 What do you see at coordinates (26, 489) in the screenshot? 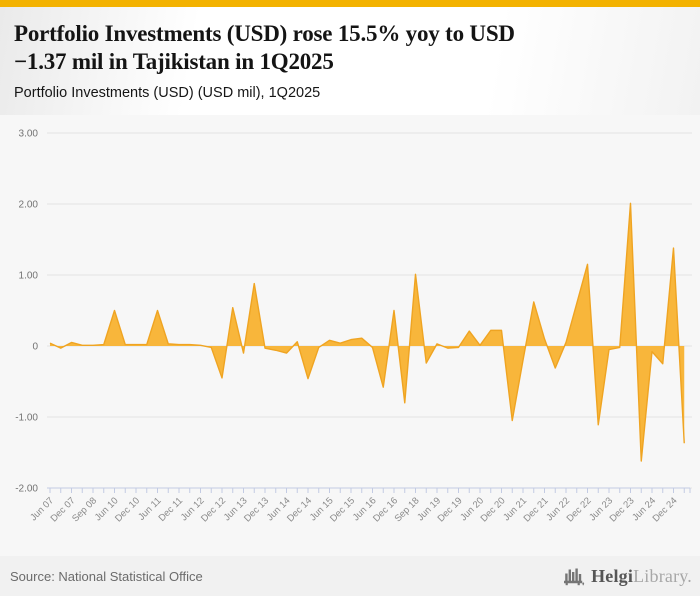
I see `svg-text: -2.00` at bounding box center [26, 489].